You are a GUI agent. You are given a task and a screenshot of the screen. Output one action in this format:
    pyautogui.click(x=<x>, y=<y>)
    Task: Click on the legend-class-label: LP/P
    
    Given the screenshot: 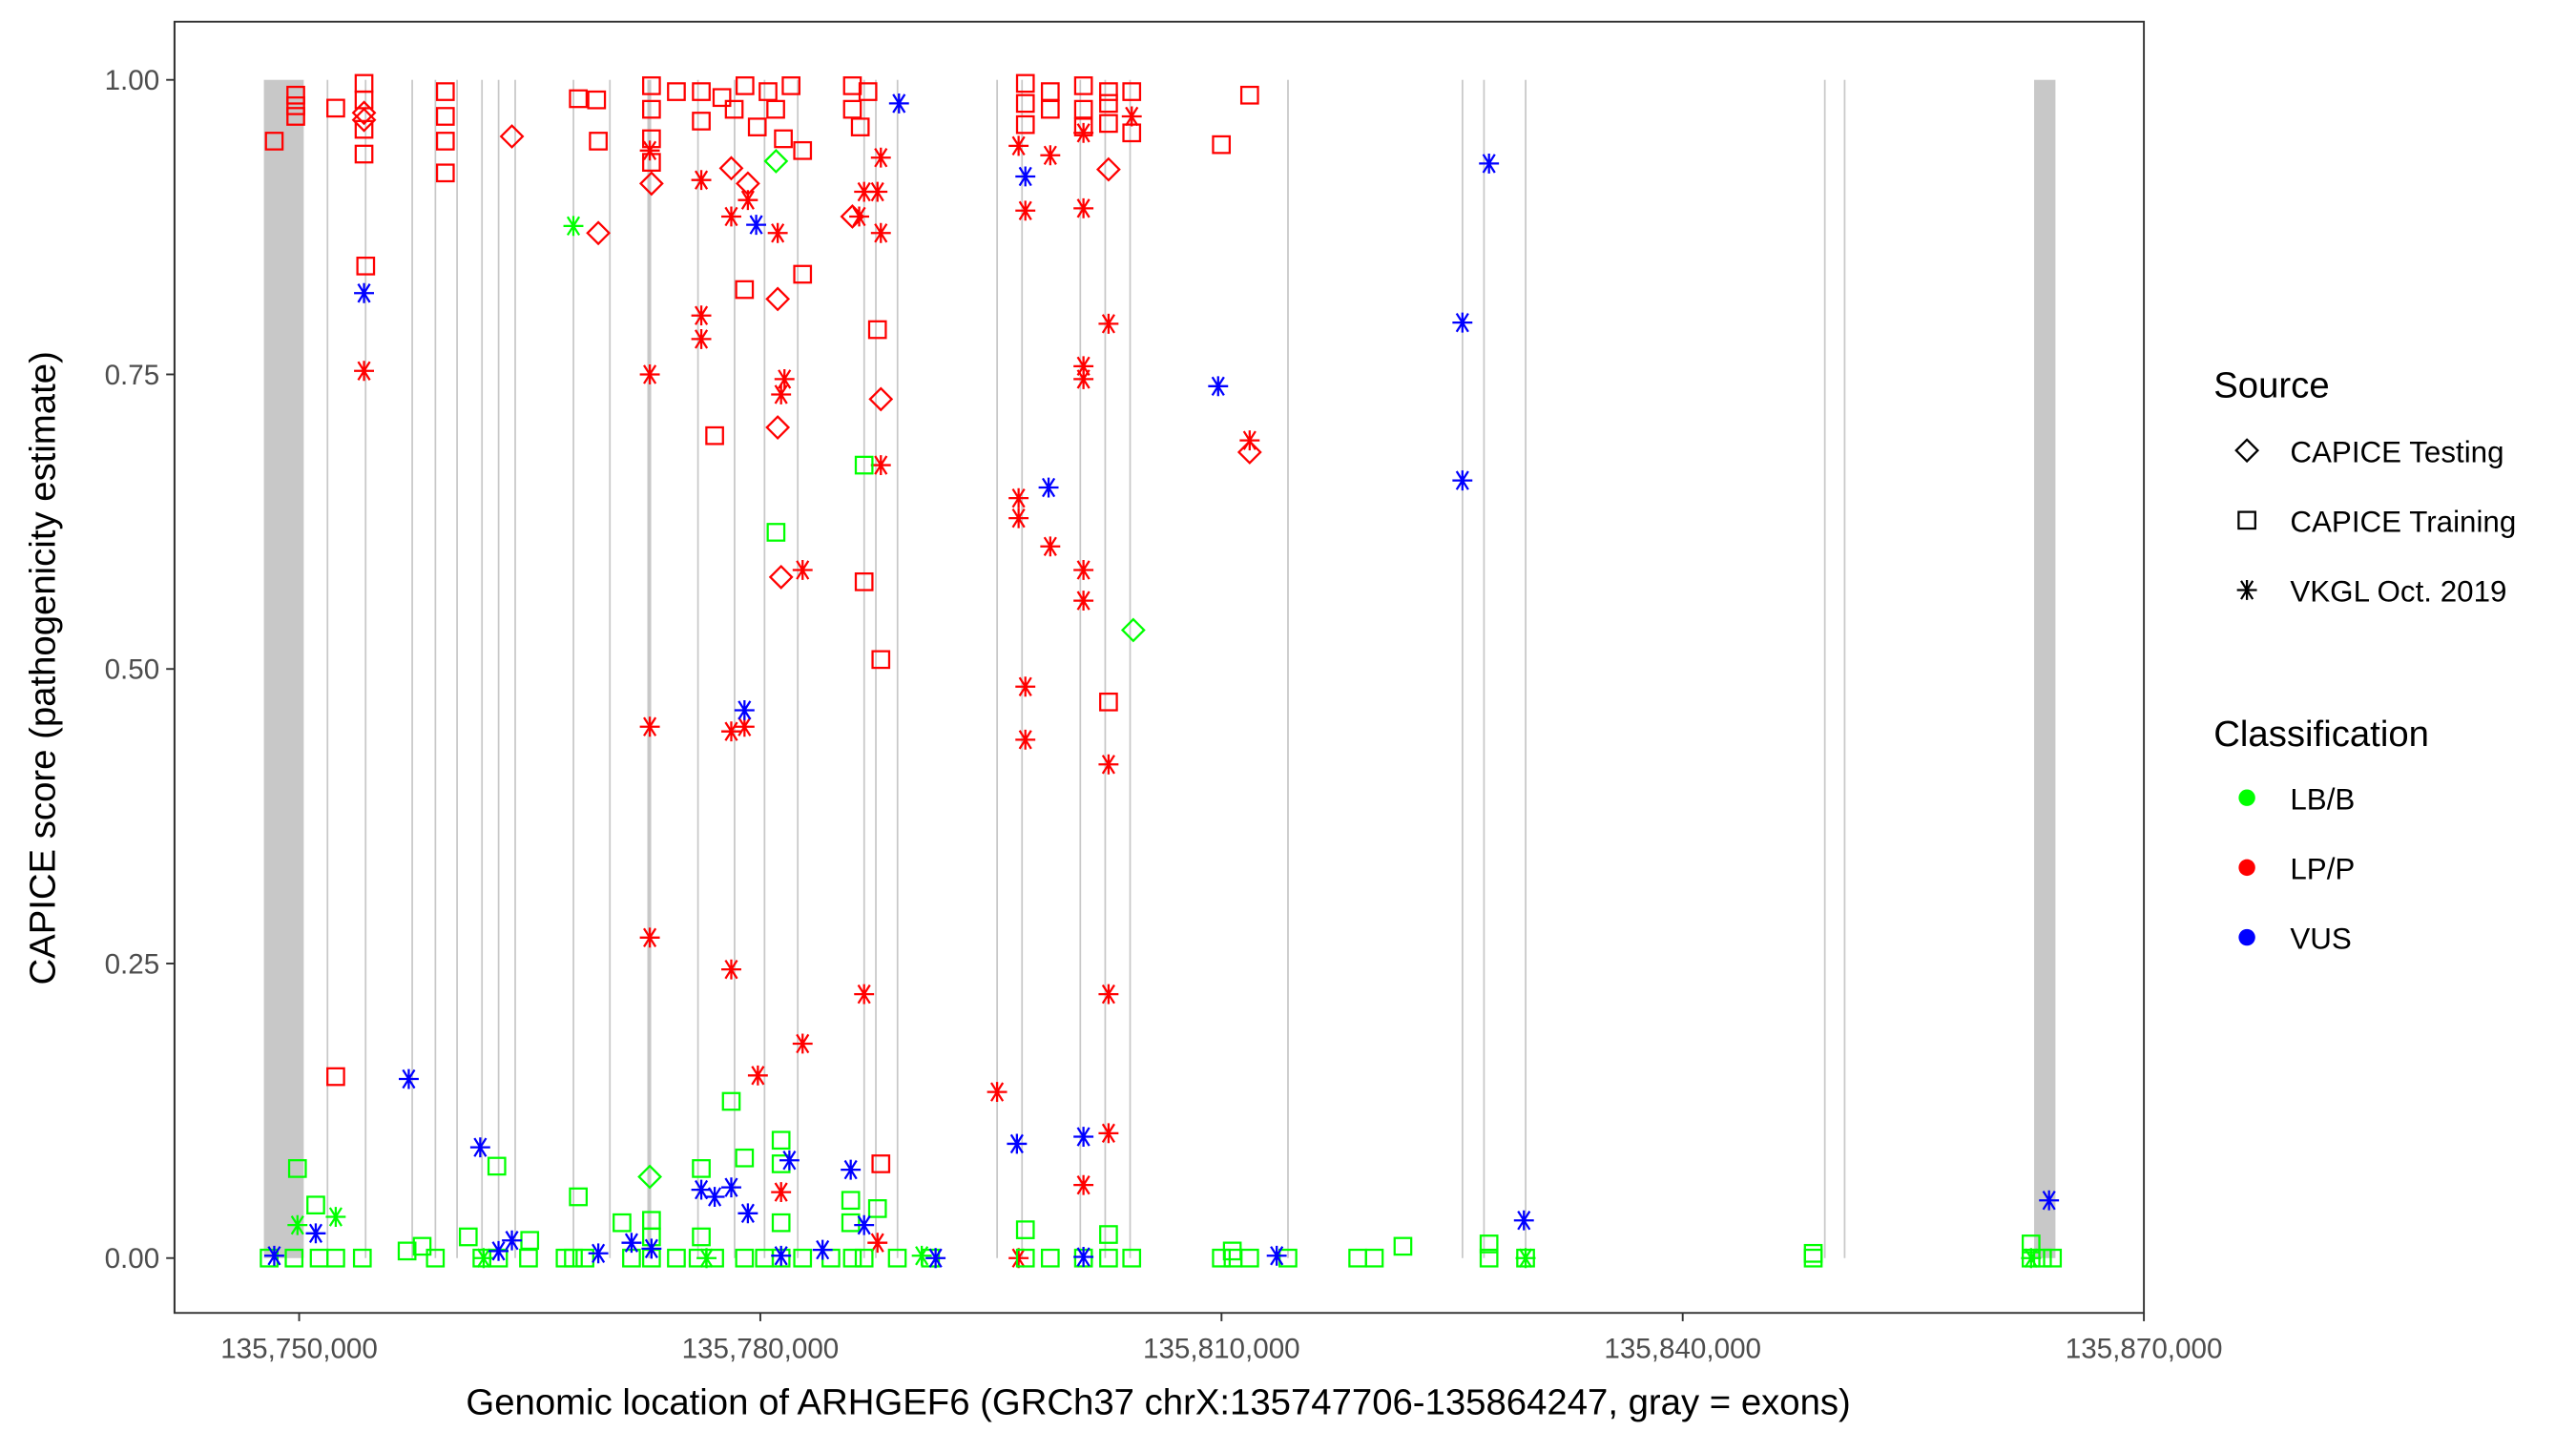 What is the action you would take?
    pyautogui.click(x=2322, y=869)
    